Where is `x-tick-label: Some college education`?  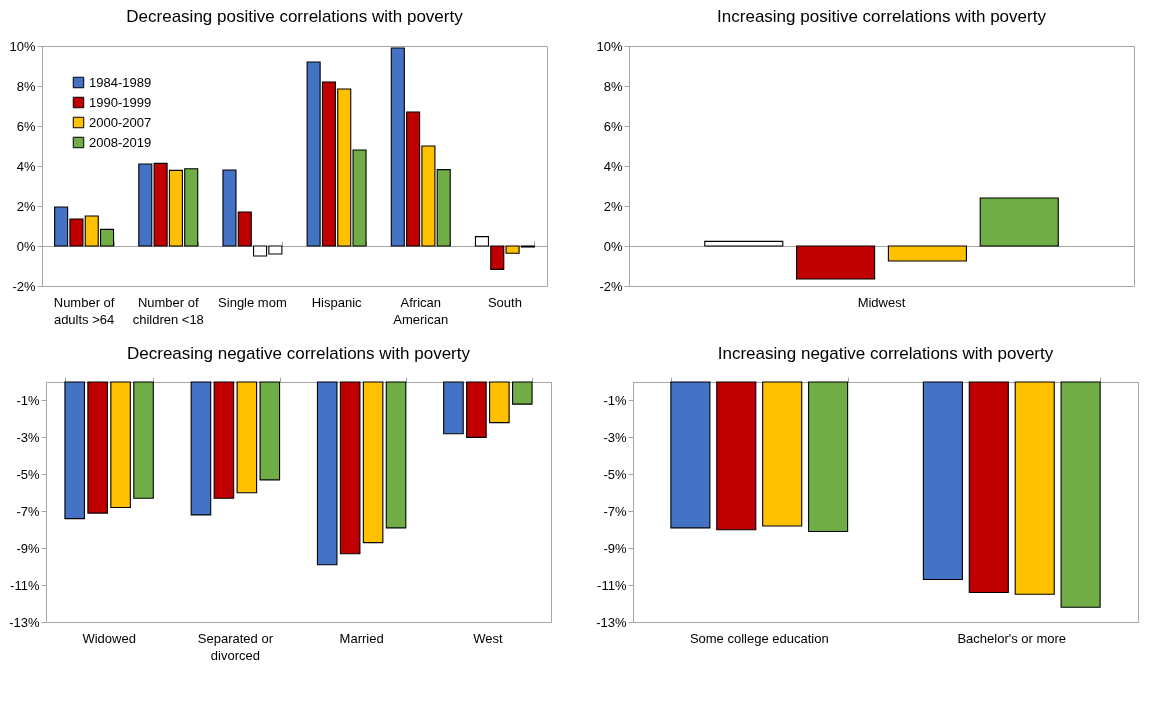 x-tick-label: Some college education is located at coordinates (759, 638).